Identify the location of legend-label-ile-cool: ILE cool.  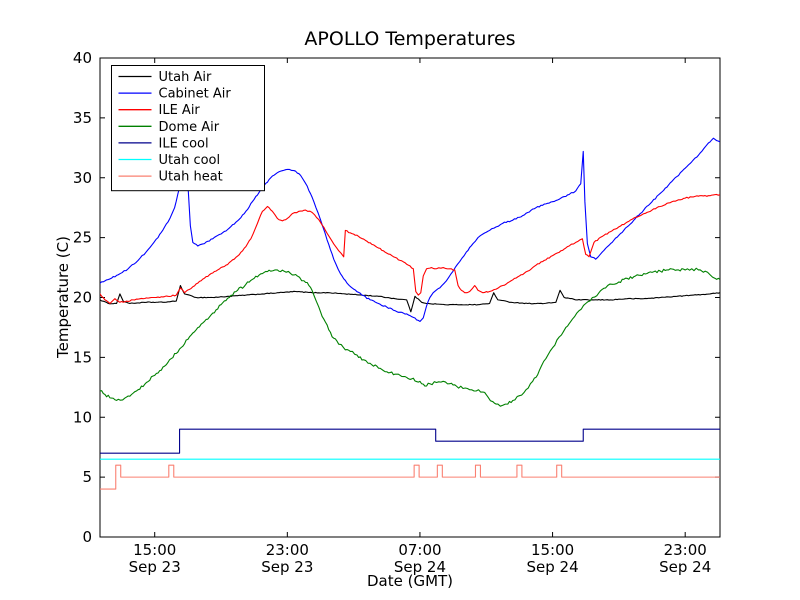
(184, 143).